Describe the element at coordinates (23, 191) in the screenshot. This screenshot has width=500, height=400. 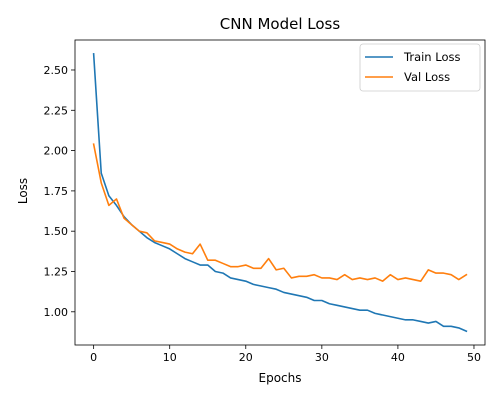
I see `y-axis-label: Loss` at that location.